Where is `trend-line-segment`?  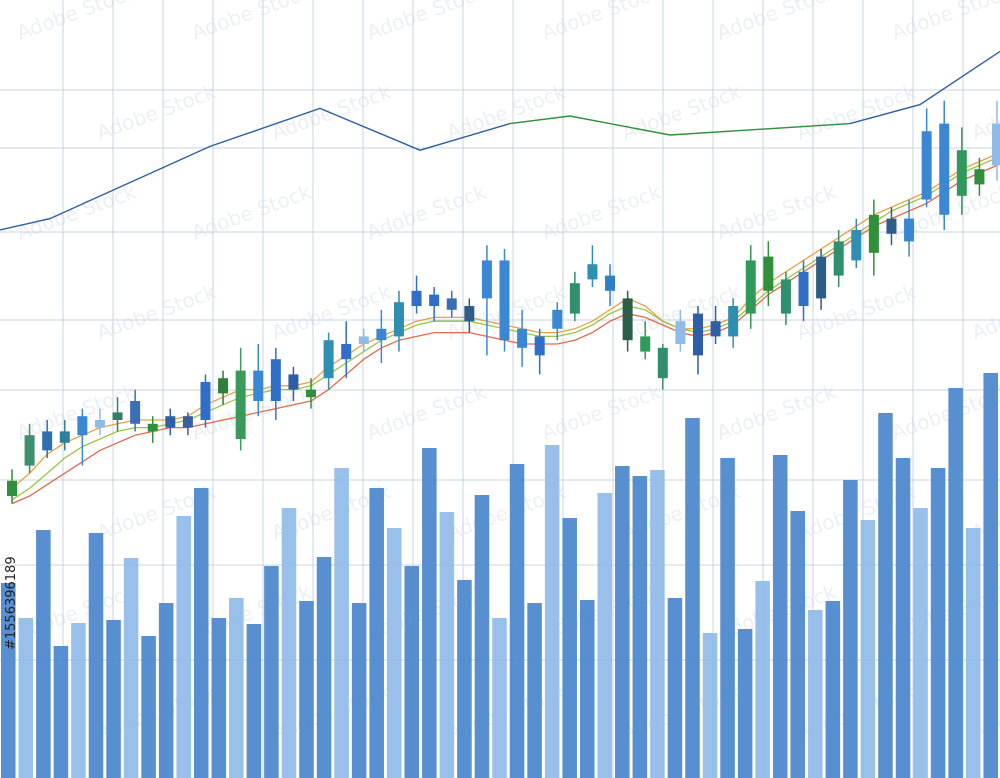 trend-line-segment is located at coordinates (680, 125).